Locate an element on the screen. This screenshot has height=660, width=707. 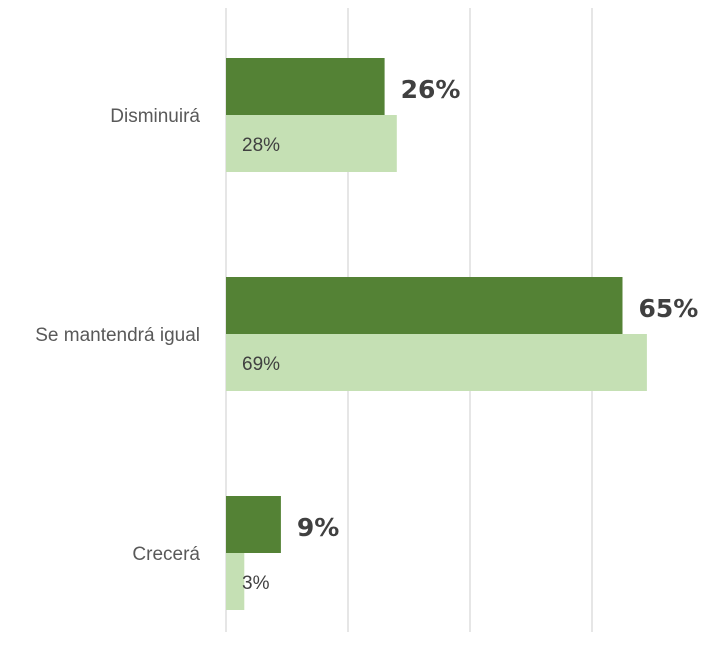
data-label: 9% is located at coordinates (318, 527).